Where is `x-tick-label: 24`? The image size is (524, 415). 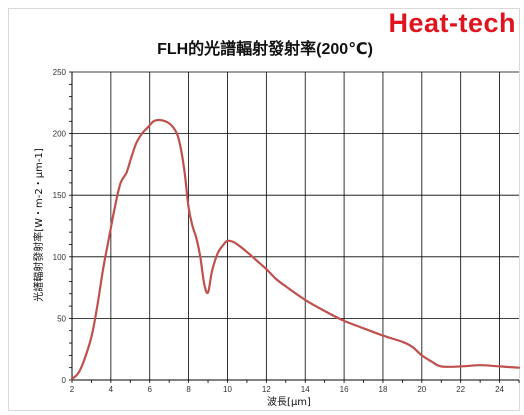 x-tick-label: 24 is located at coordinates (499, 389).